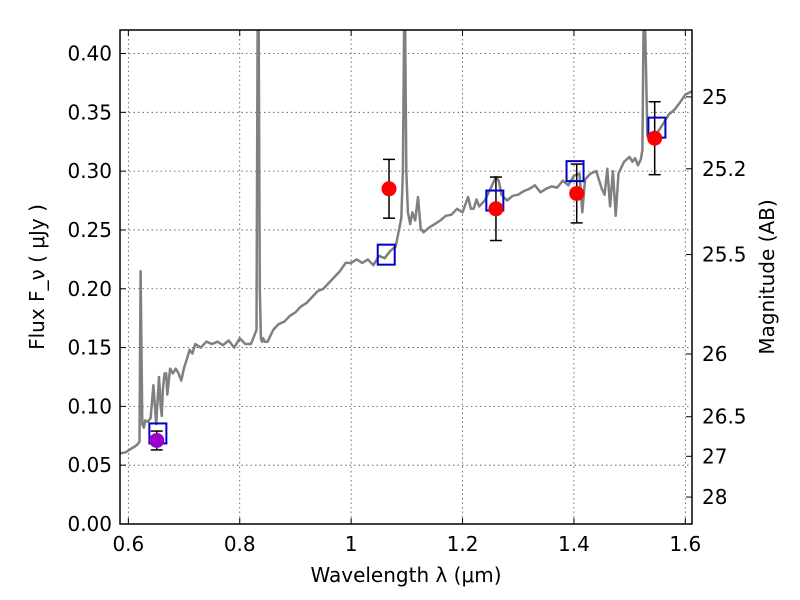 This screenshot has height=600, width=800. Describe the element at coordinates (89, 230) in the screenshot. I see `y-tick-label: 0.25` at that location.